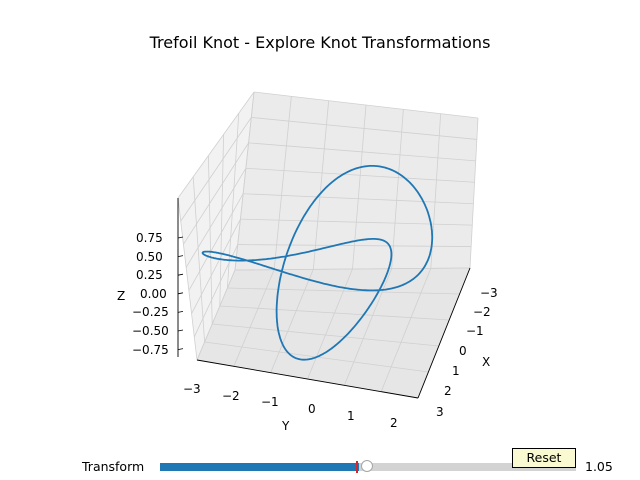 This screenshot has height=480, width=640. I want to click on y-tick-label: −1, so click(270, 402).